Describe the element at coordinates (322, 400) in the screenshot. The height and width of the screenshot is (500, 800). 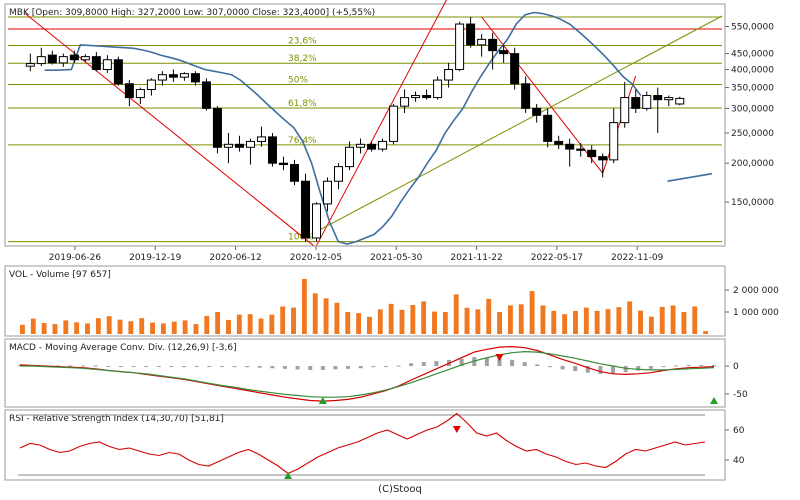
I see `macd-buy-signal-icon` at that location.